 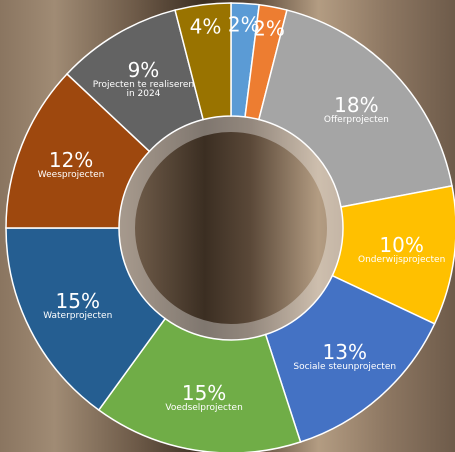 What do you see at coordinates (71, 159) in the screenshot?
I see `percent-label: 12%` at bounding box center [71, 159].